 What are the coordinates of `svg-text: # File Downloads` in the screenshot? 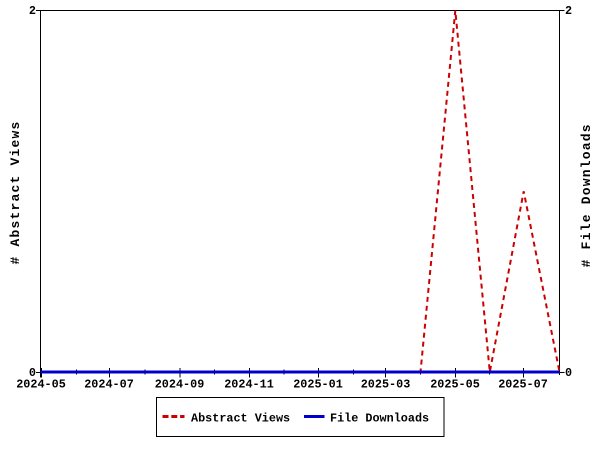 It's located at (586, 195).